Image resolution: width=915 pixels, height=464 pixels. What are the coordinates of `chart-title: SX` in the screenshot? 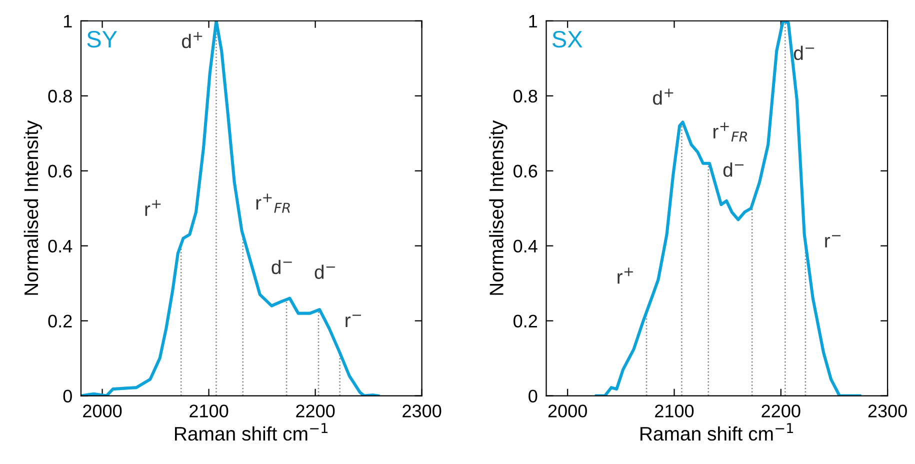 It's located at (567, 39).